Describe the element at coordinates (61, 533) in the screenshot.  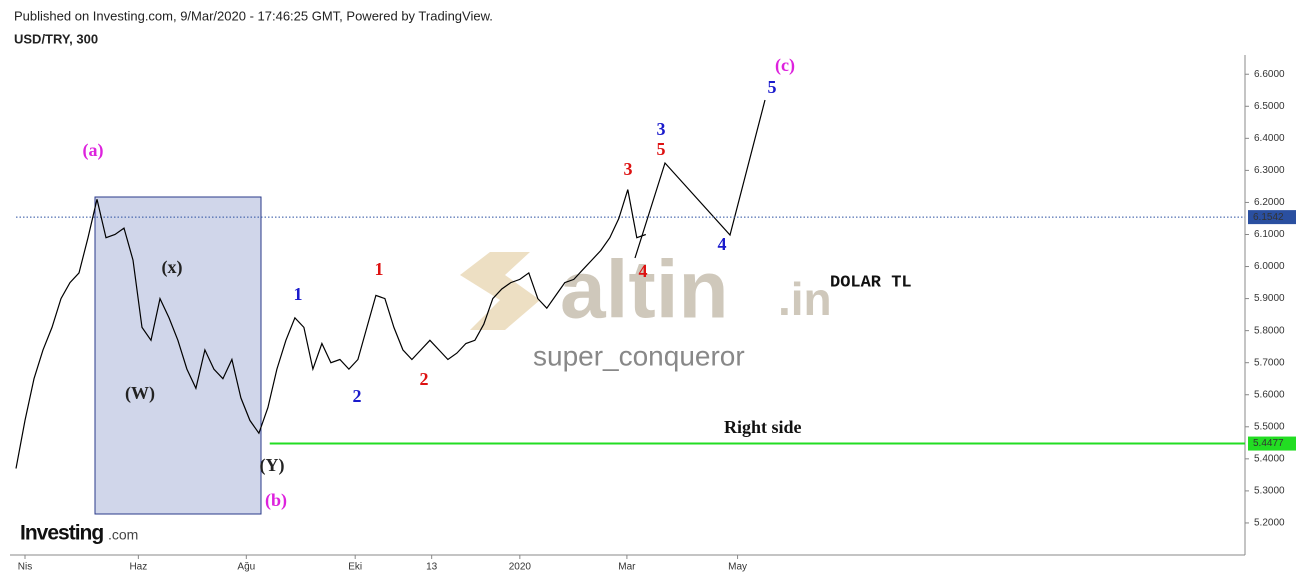
I see `logo: Investing` at that location.